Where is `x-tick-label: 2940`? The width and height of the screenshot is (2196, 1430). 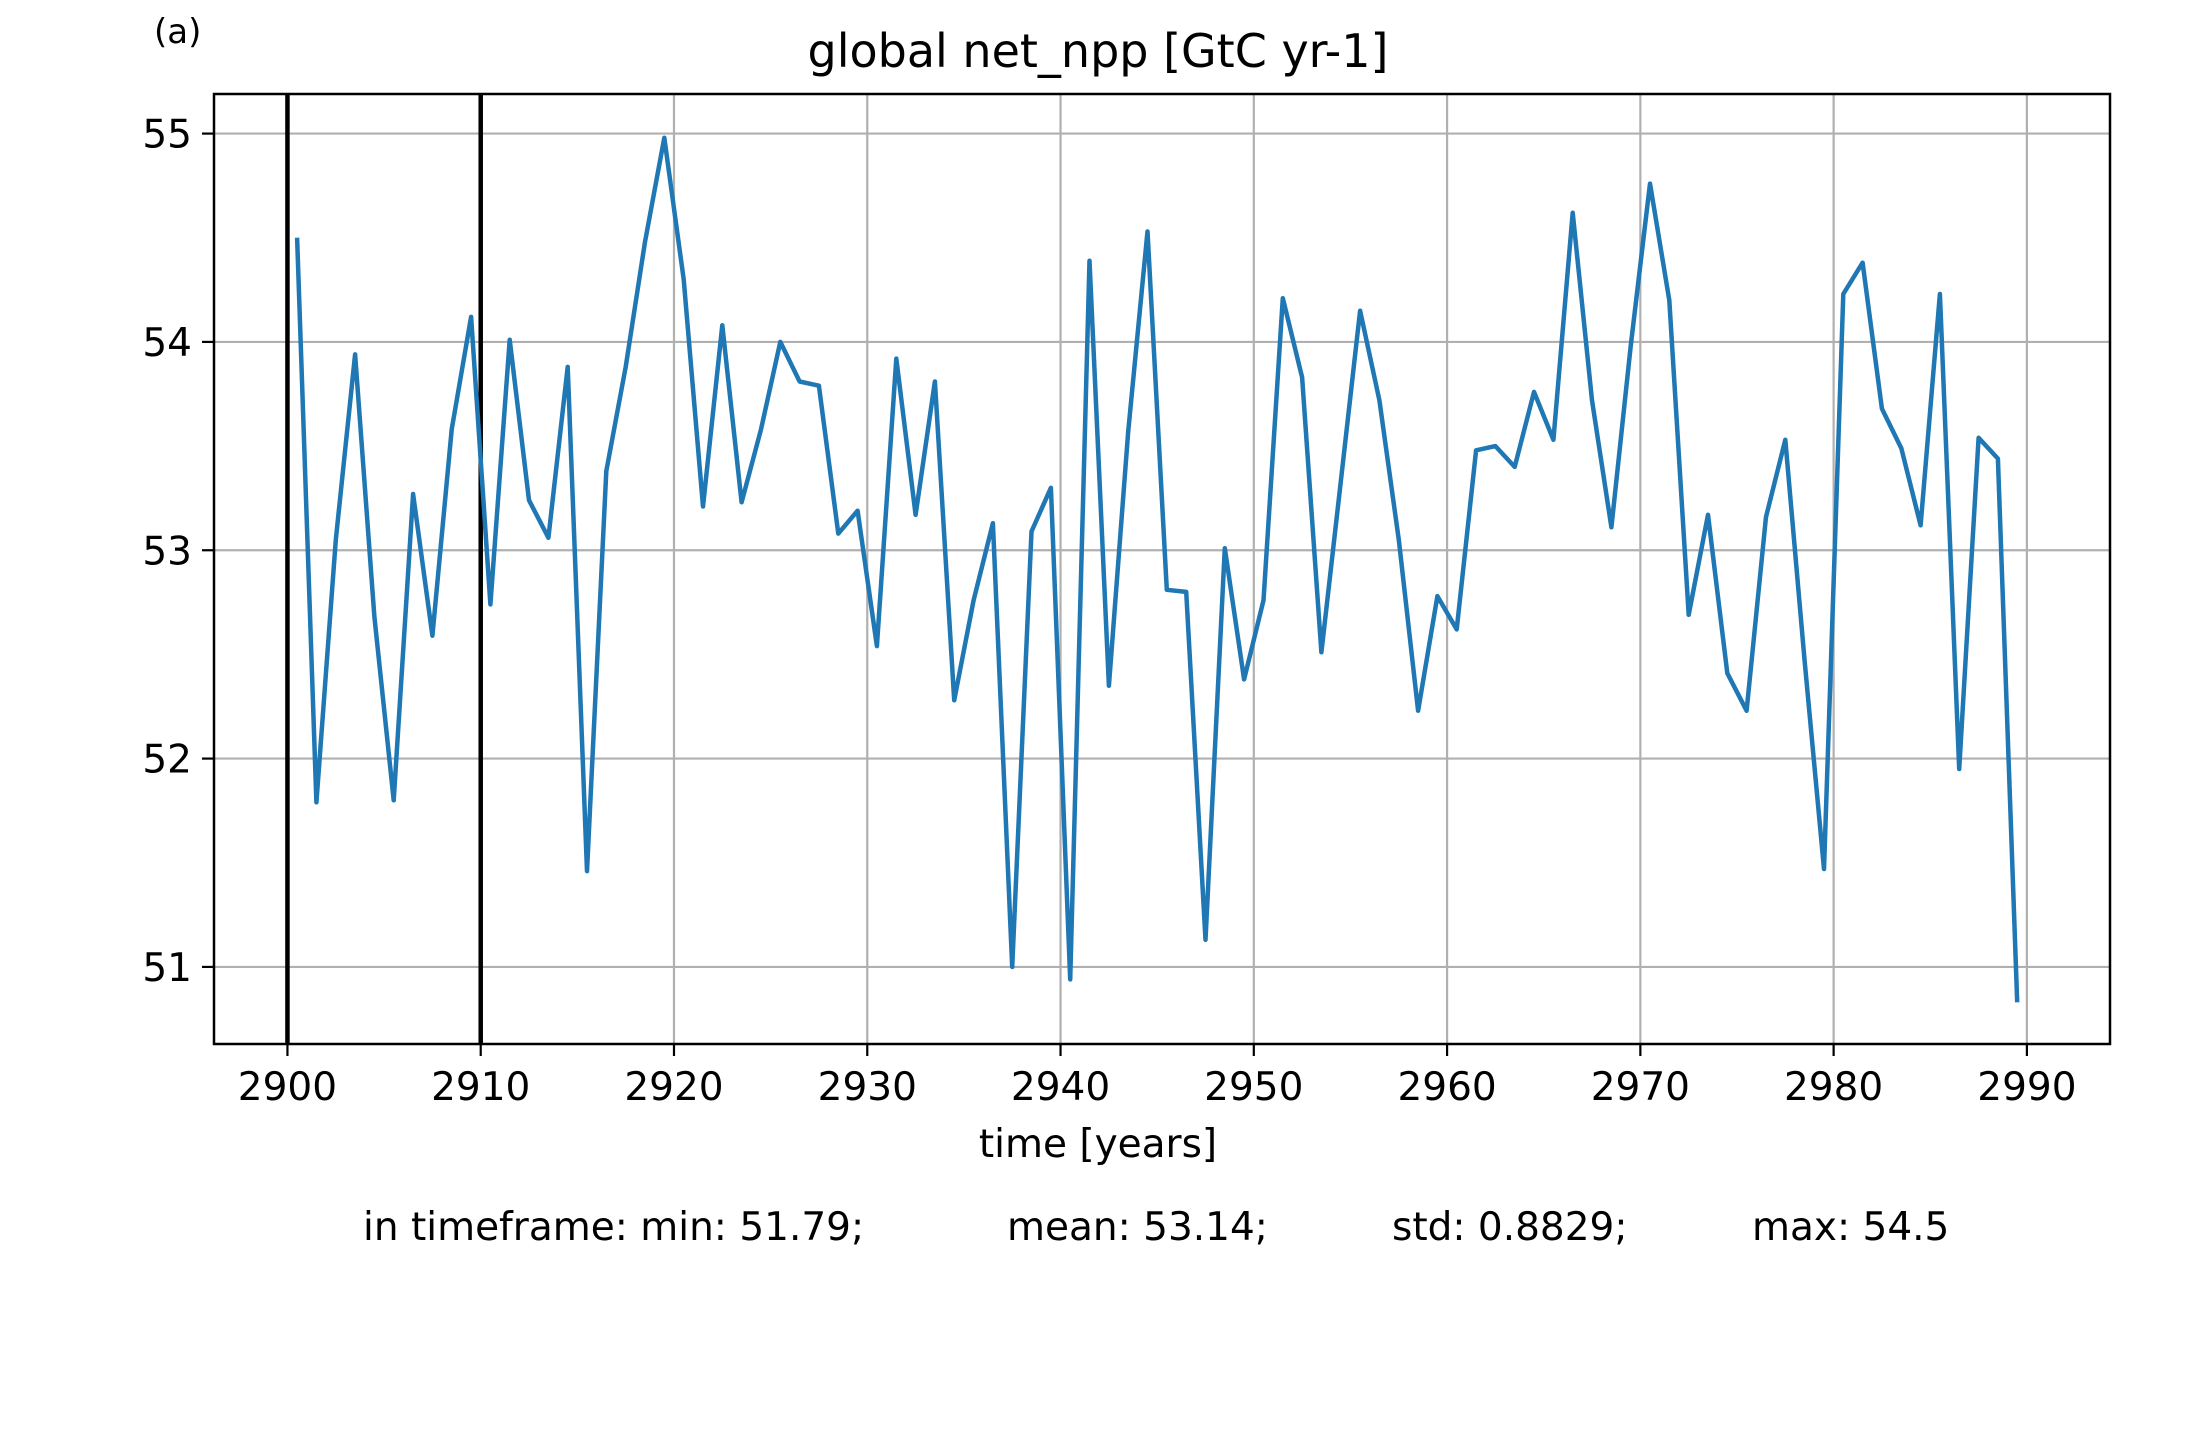 x-tick-label: 2940 is located at coordinates (1060, 1087).